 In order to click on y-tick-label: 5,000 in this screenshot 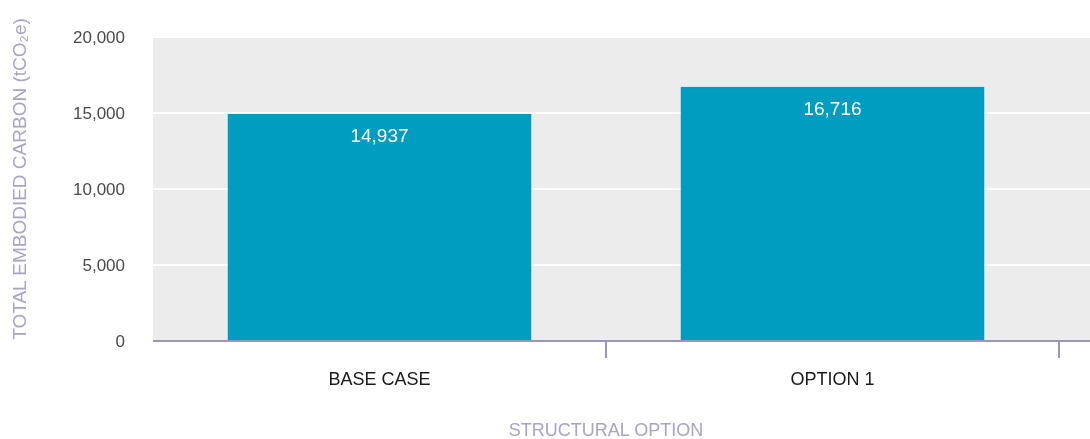, I will do `click(103, 265)`.